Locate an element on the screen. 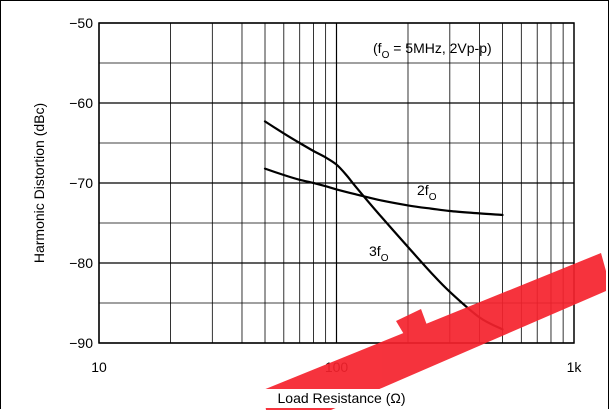 This screenshot has width=609, height=410. conditions-annotation: (fO = 5MHz, 2Vp-p) is located at coordinates (432, 50).